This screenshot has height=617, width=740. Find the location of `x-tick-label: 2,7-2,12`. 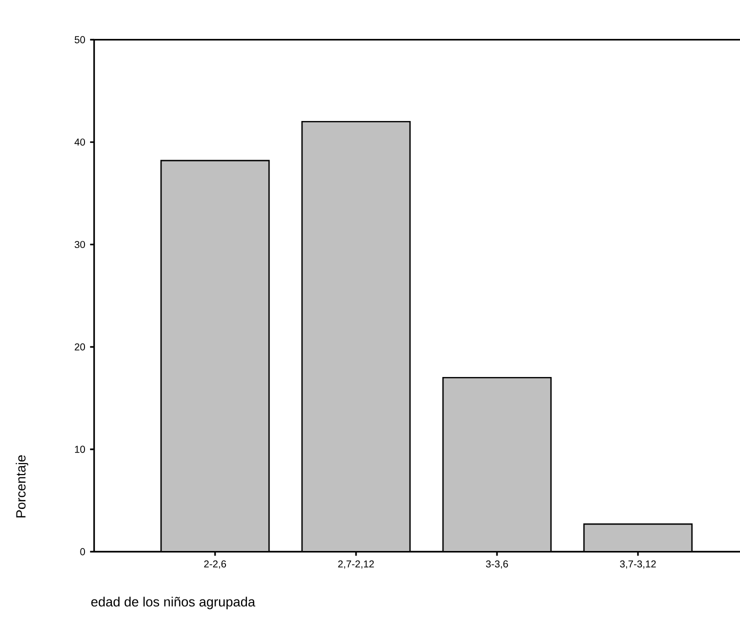

x-tick-label: 2,7-2,12 is located at coordinates (356, 564).